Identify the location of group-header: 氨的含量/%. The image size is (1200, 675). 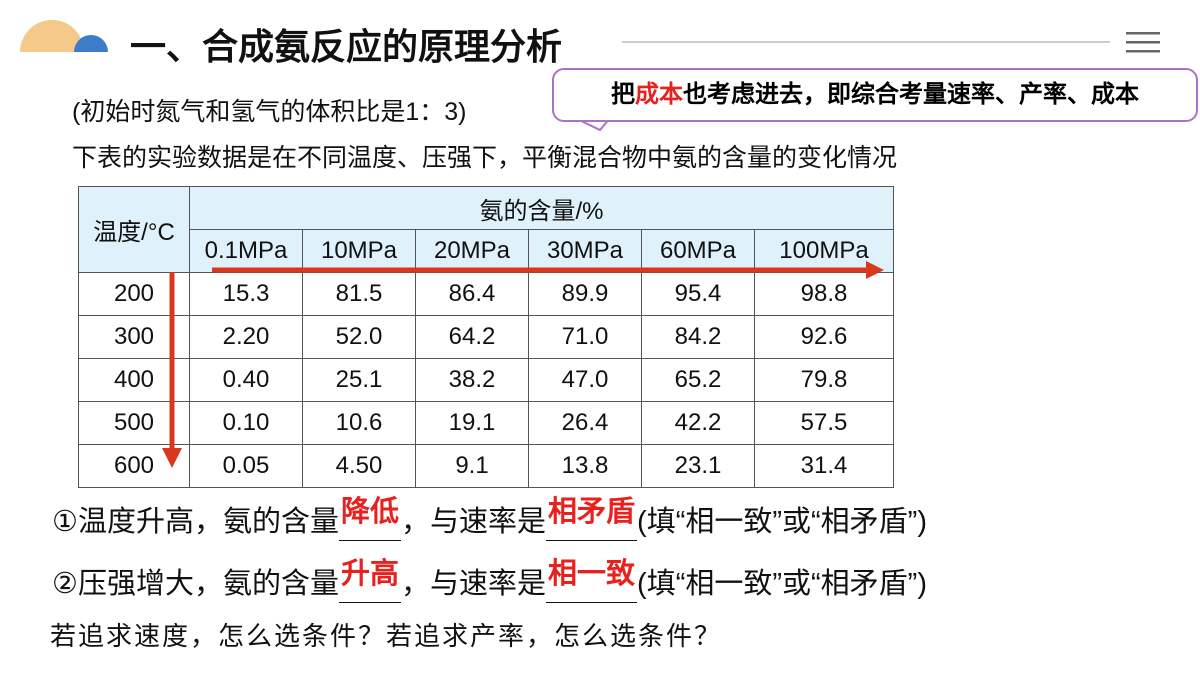
(541, 208).